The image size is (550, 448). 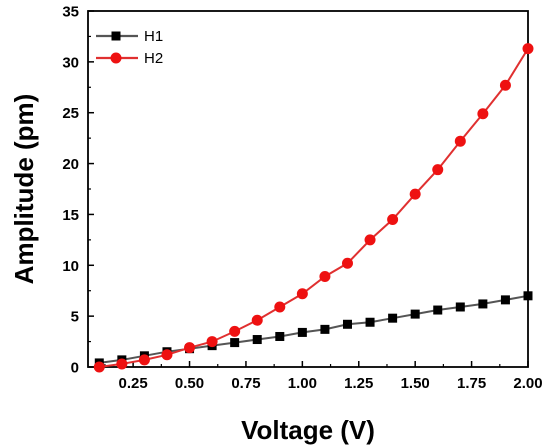 What do you see at coordinates (527, 383) in the screenshot?
I see `x-tick-label-7: 2.00` at bounding box center [527, 383].